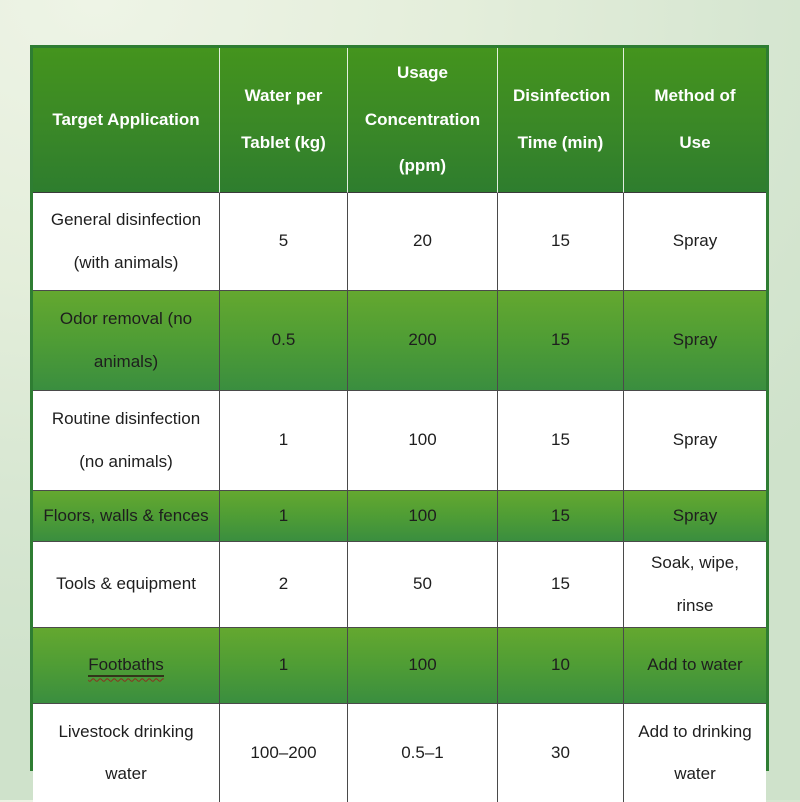 This screenshot has width=800, height=802. What do you see at coordinates (561, 666) in the screenshot?
I see `cell-disinfection-time: 10` at bounding box center [561, 666].